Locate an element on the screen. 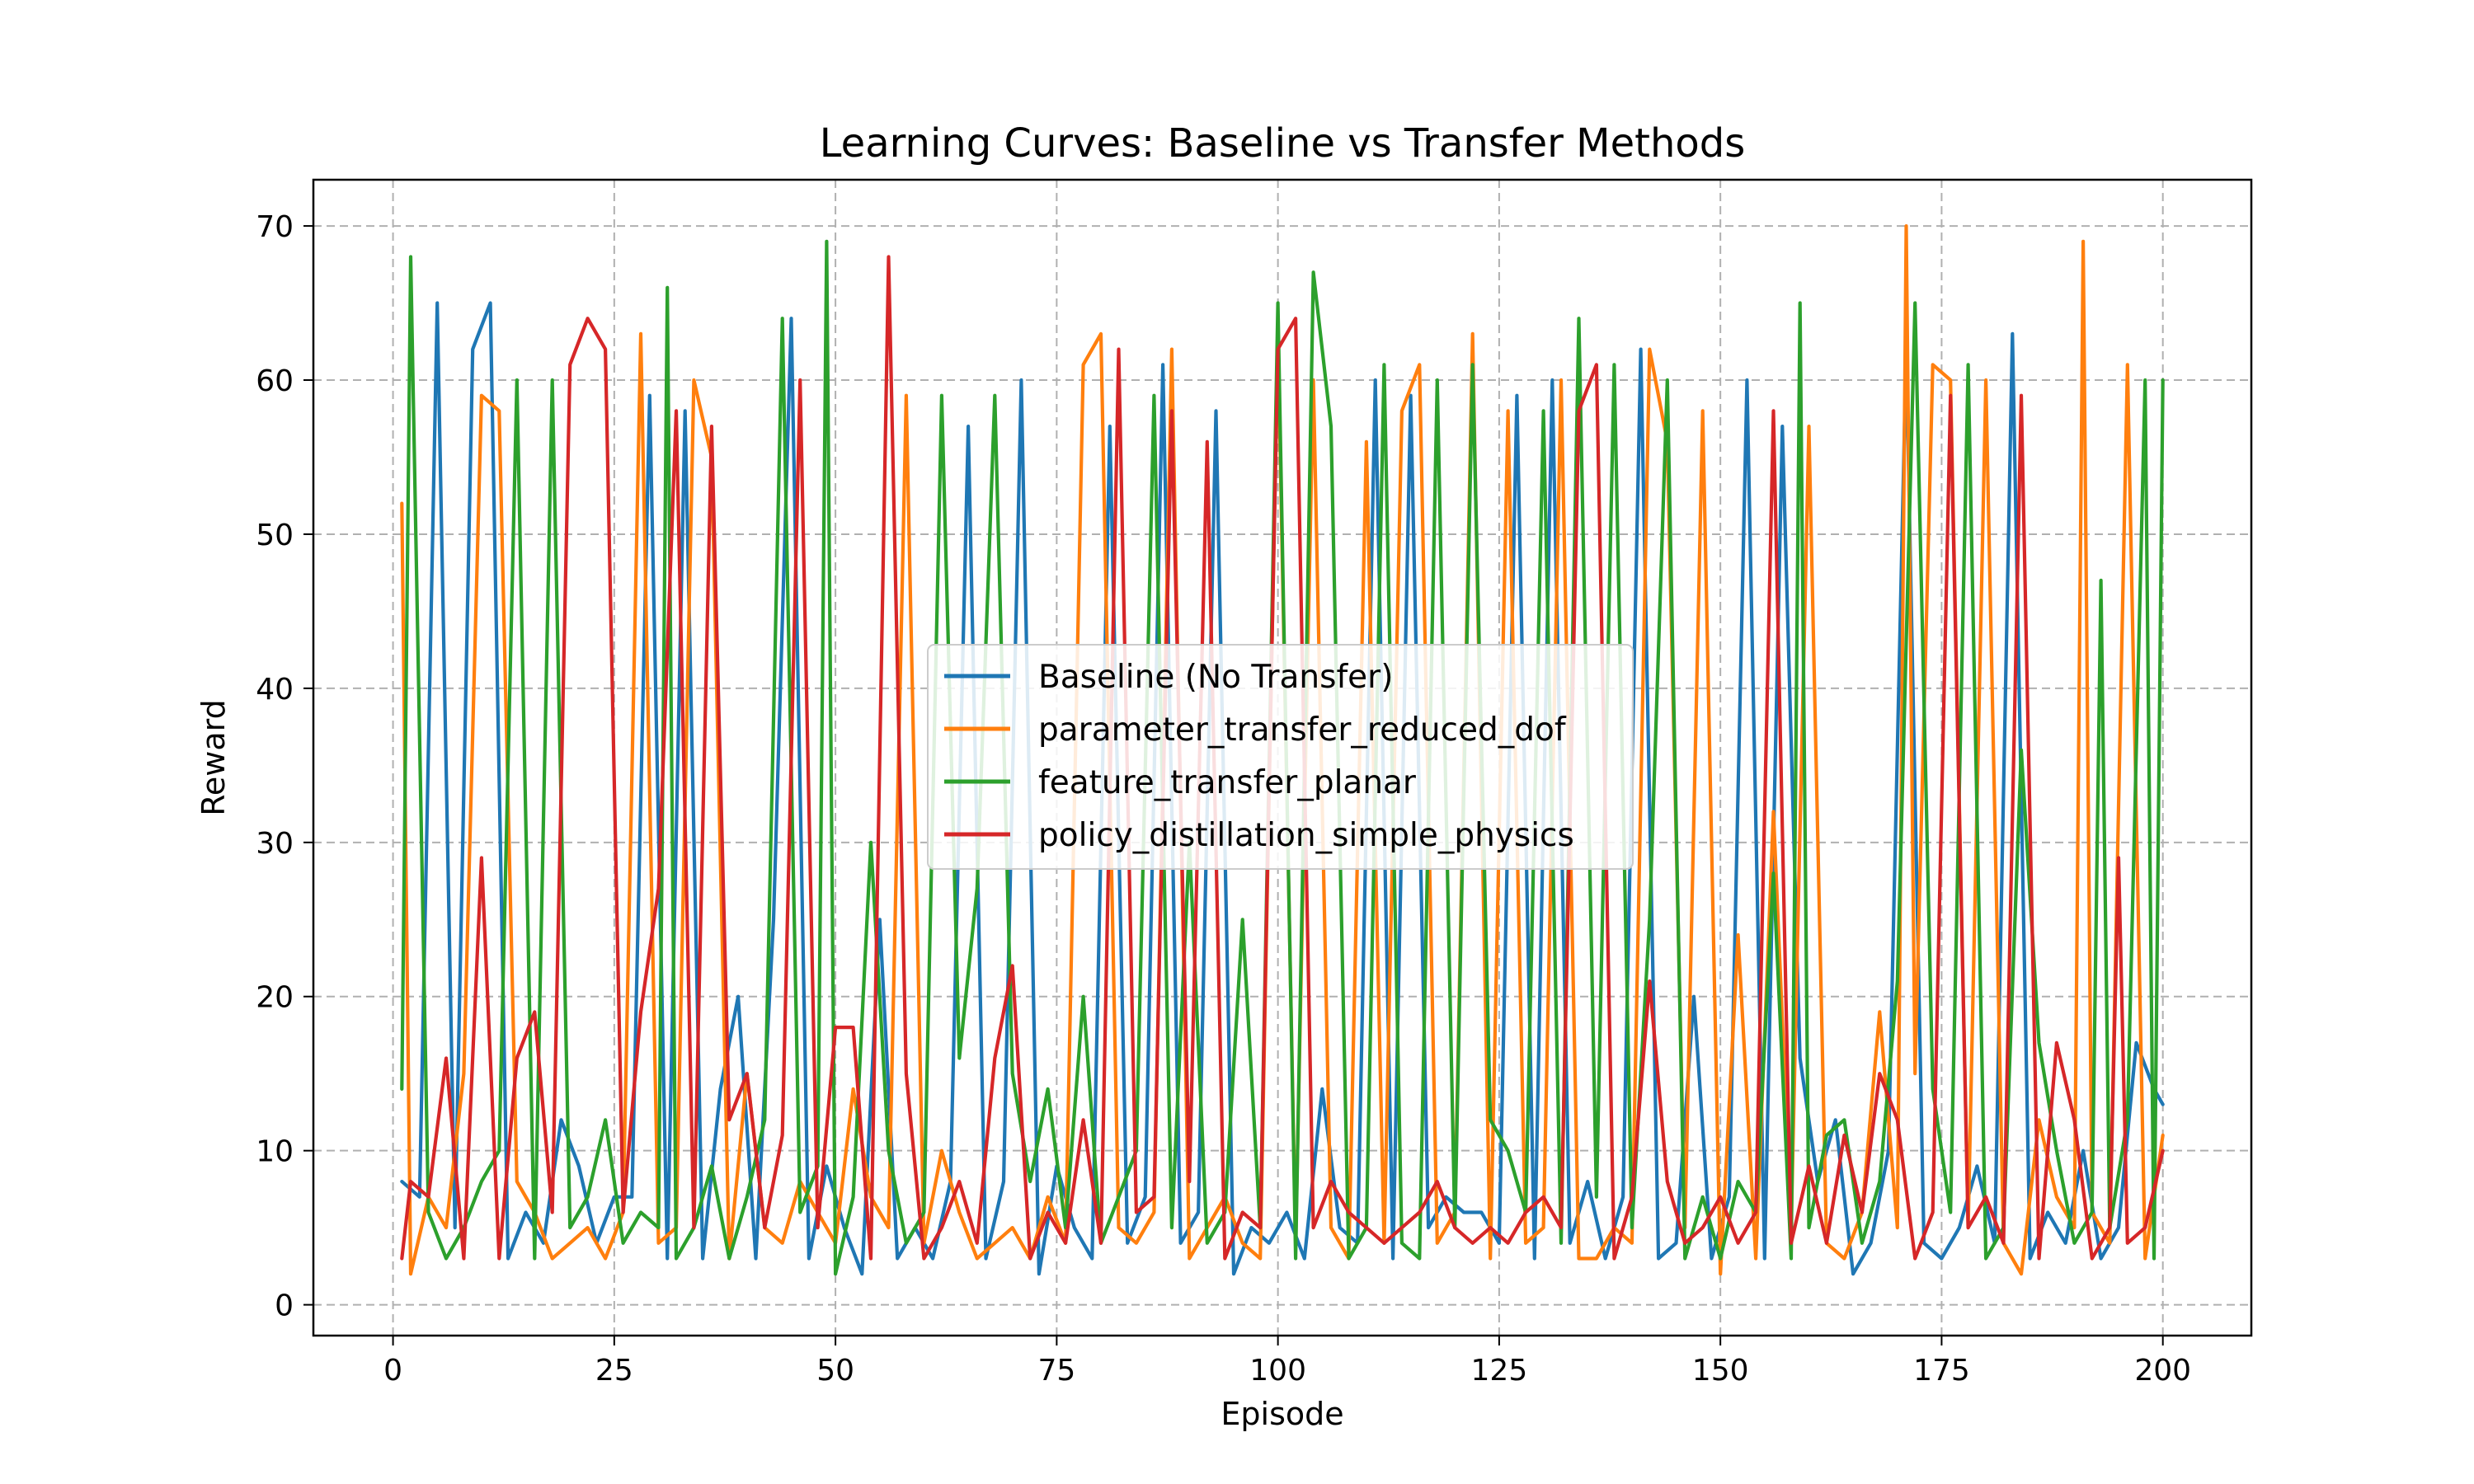 The image size is (2474, 1484). legend-label: parameter_transfer_reduced_dof is located at coordinates (1302, 730).